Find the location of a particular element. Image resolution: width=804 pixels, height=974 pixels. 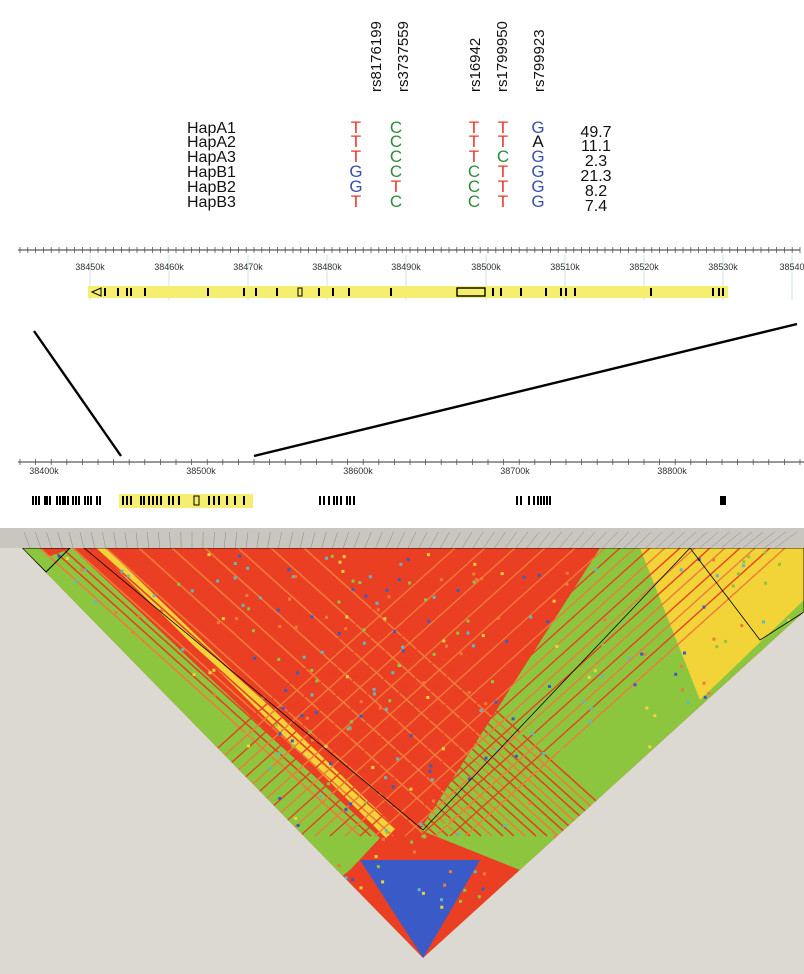

axis-tick-label: 38450k is located at coordinates (90, 267).